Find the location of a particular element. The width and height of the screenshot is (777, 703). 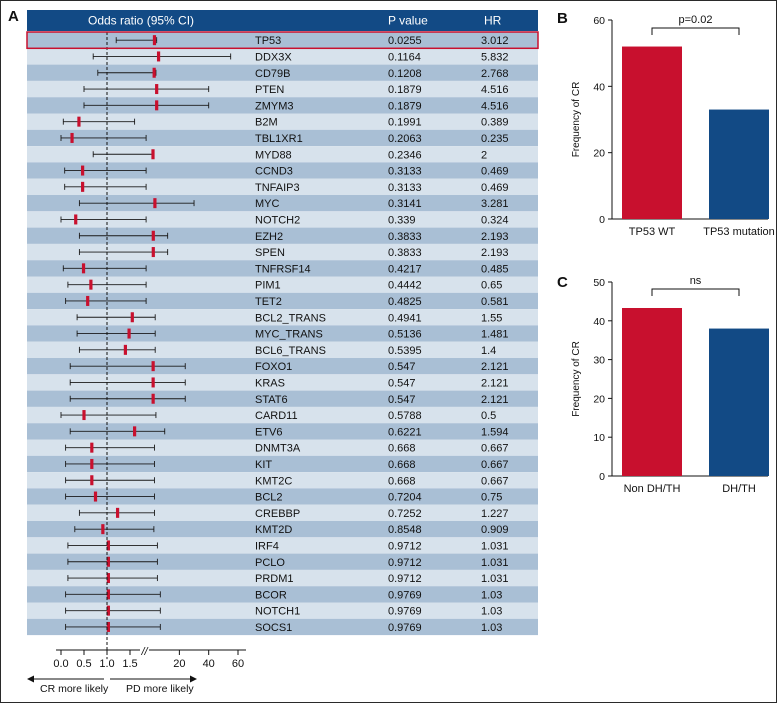

p-value: 0.1879 is located at coordinates (405, 106).